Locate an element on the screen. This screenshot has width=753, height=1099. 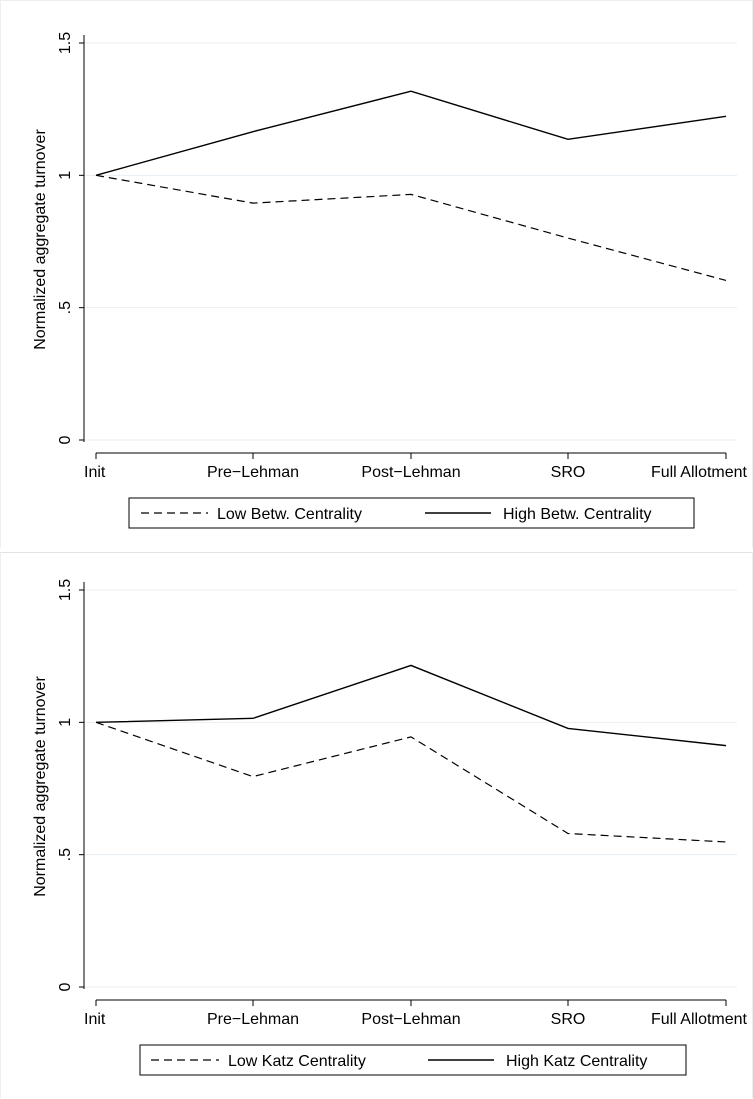
legend-label: Low Betw. Centrality is located at coordinates (289, 514).